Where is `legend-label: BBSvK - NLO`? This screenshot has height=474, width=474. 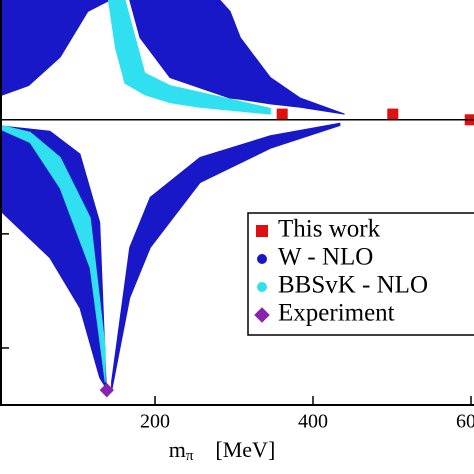
legend-label: BBSvK - NLO is located at coordinates (353, 285).